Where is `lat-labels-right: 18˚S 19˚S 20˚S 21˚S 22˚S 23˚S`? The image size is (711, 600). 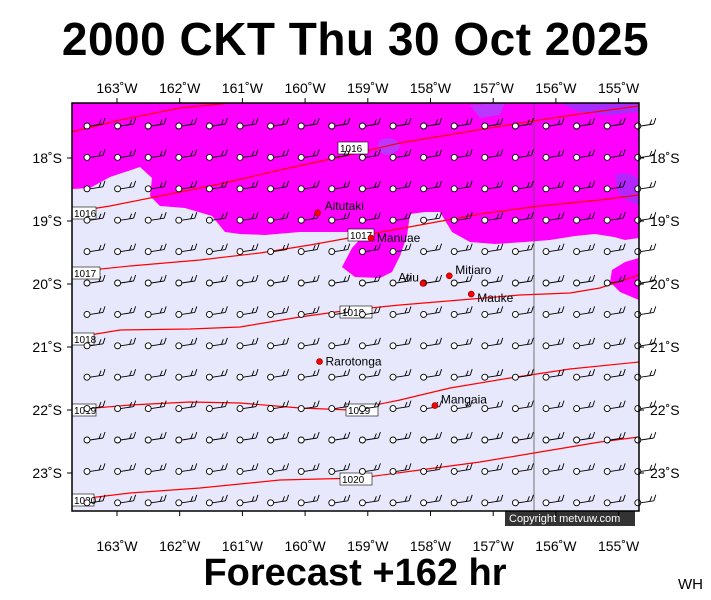 lat-labels-right: 18˚S 19˚S 20˚S 21˚S 22˚S 23˚S is located at coordinates (659, 315).